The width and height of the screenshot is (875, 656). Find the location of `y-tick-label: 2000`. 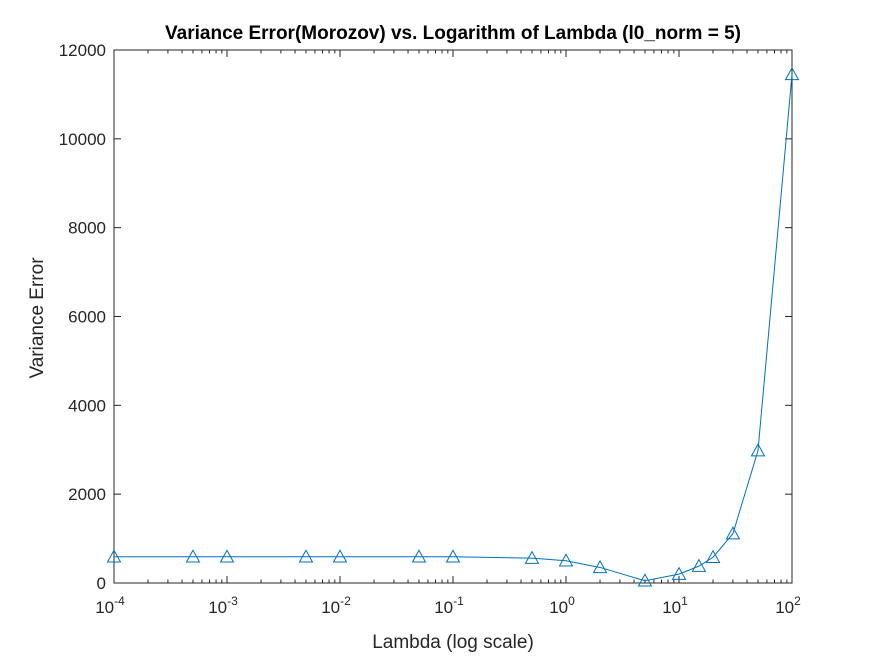

y-tick-label: 2000 is located at coordinates (87, 494).